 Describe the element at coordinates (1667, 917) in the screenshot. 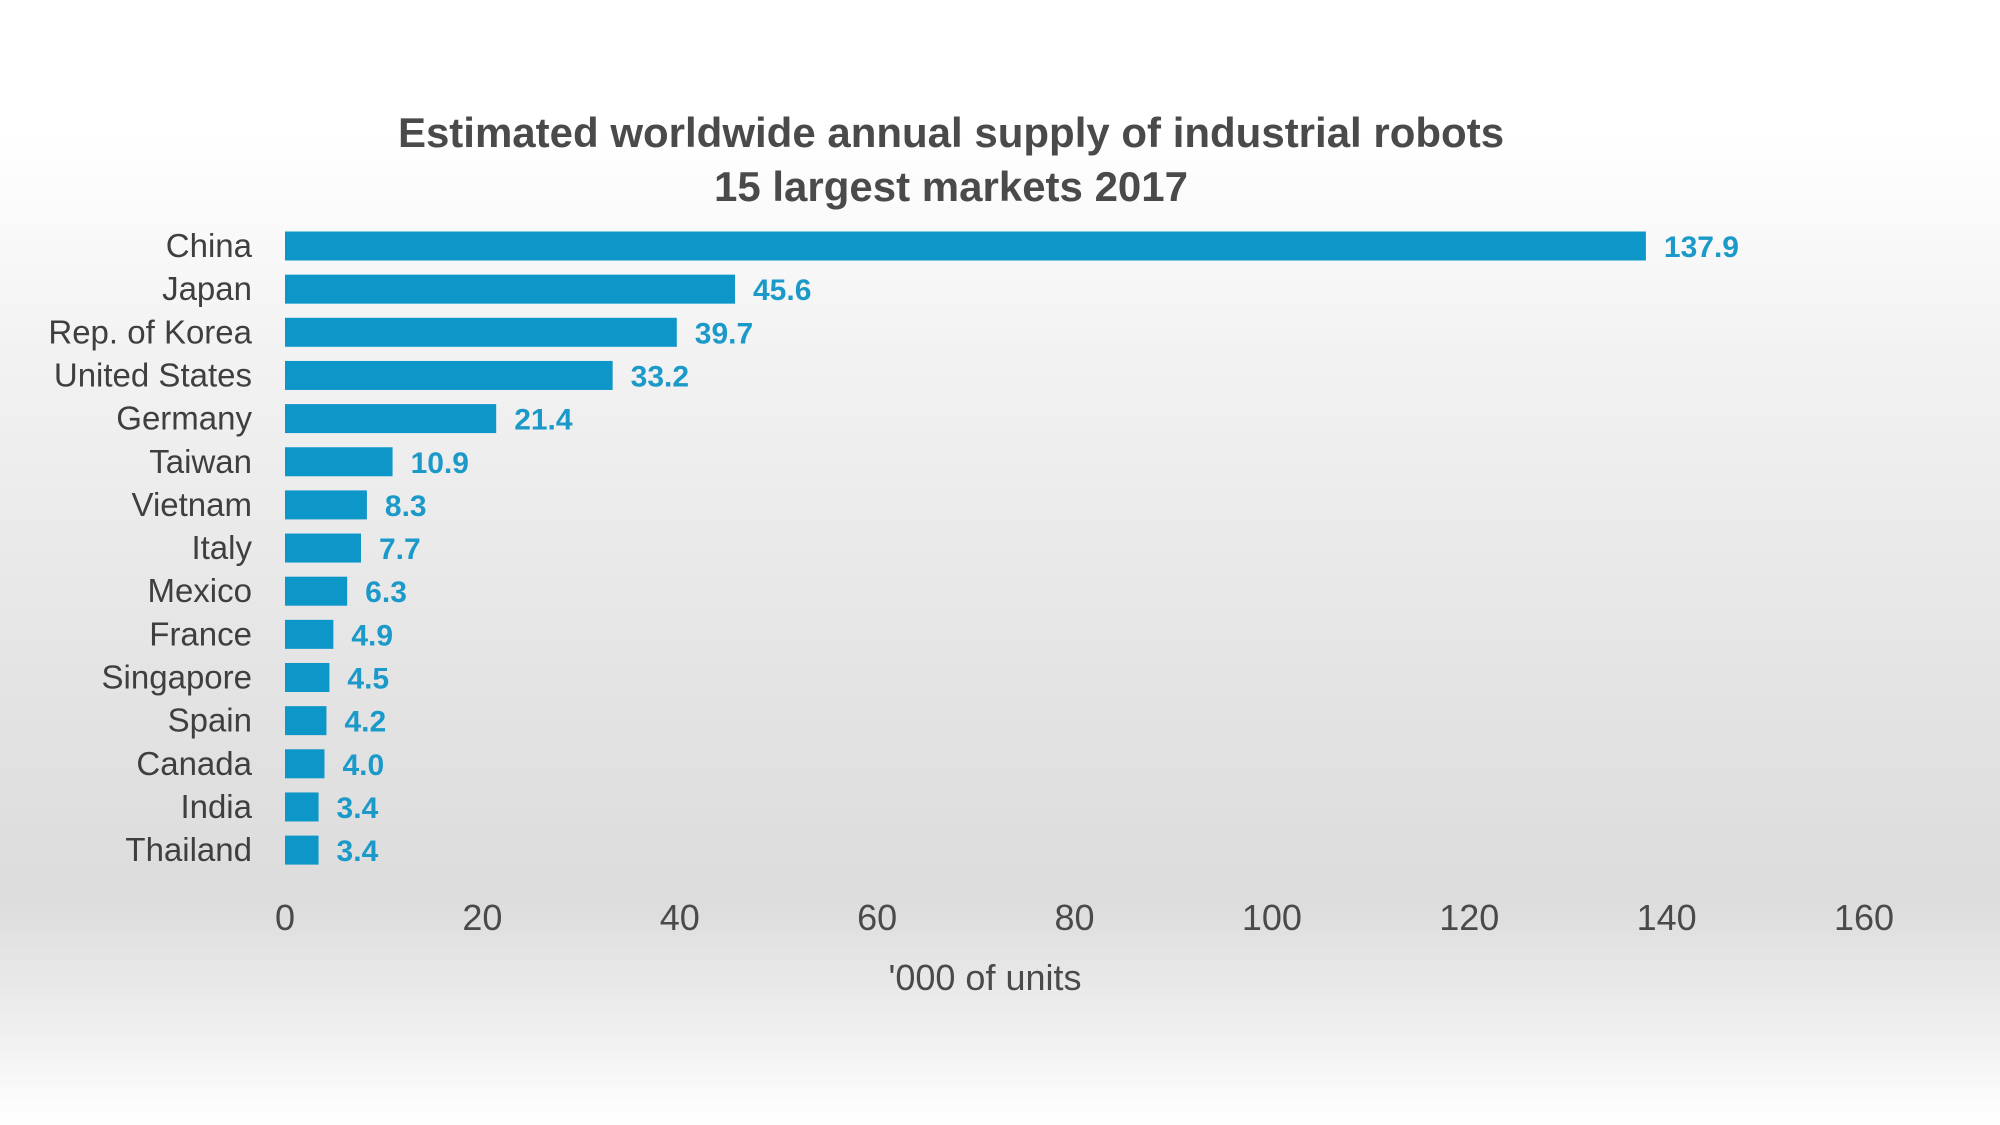

I see `x-tick-label: 140` at that location.